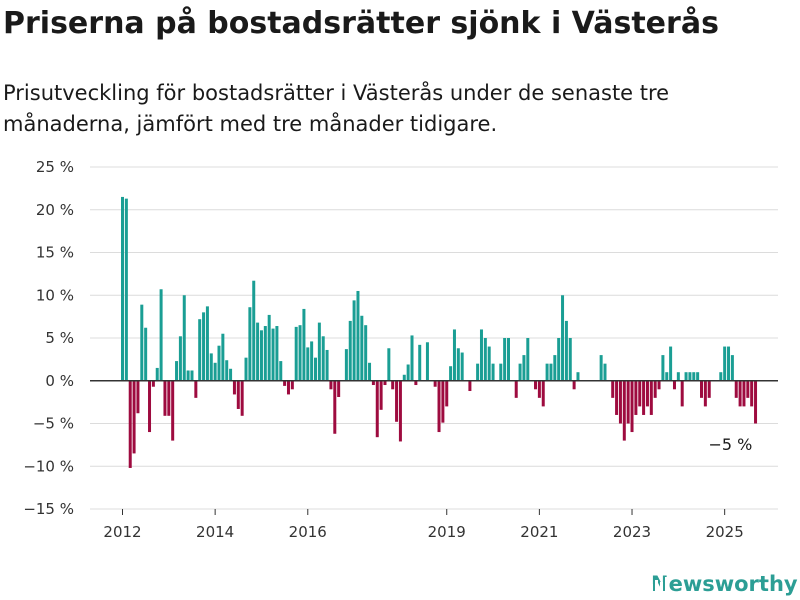  I want to click on newsworthy-logo: Newsworthy, so click(721, 584).